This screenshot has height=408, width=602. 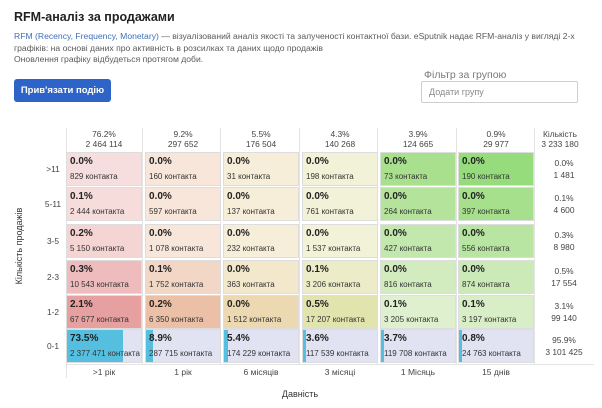 What do you see at coordinates (564, 163) in the screenshot?
I see `row-total-share: 0.0%` at bounding box center [564, 163].